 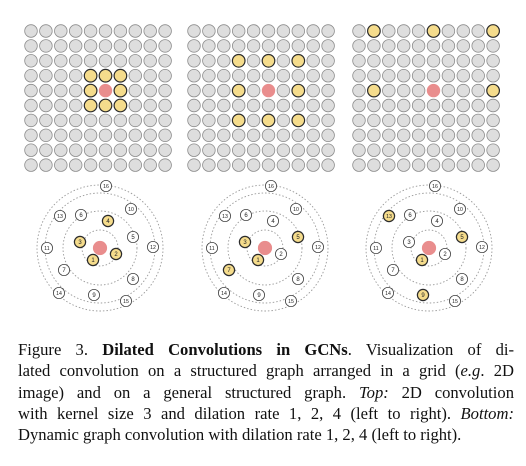 What do you see at coordinates (131, 208) in the screenshot?
I see `graph-node-10: 10` at bounding box center [131, 208].